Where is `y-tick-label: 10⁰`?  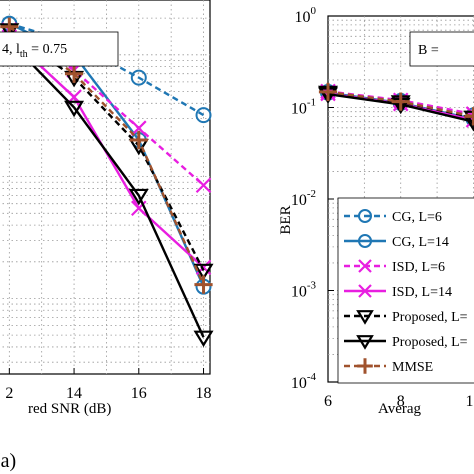 y-tick-label: 10⁰ is located at coordinates (306, 15).